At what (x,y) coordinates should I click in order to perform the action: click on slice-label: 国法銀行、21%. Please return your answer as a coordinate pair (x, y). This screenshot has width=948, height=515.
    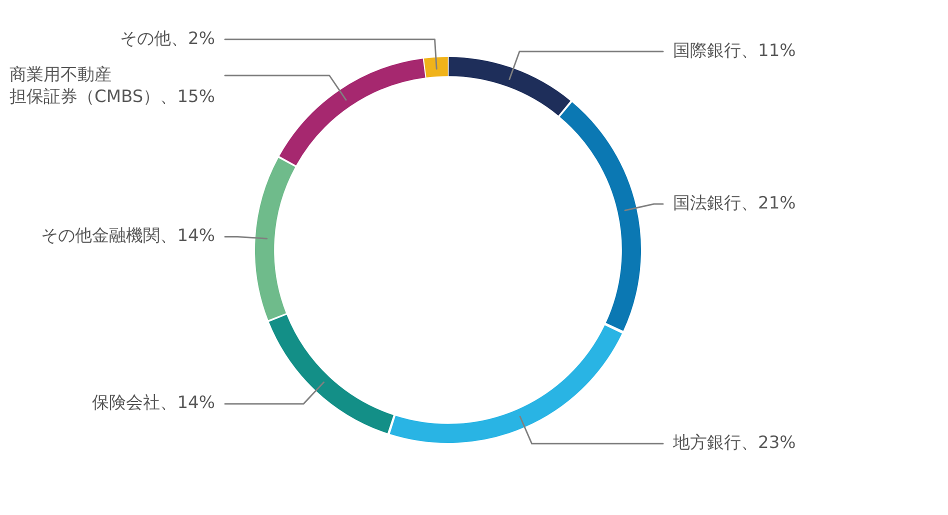
    Looking at the image, I should click on (734, 203).